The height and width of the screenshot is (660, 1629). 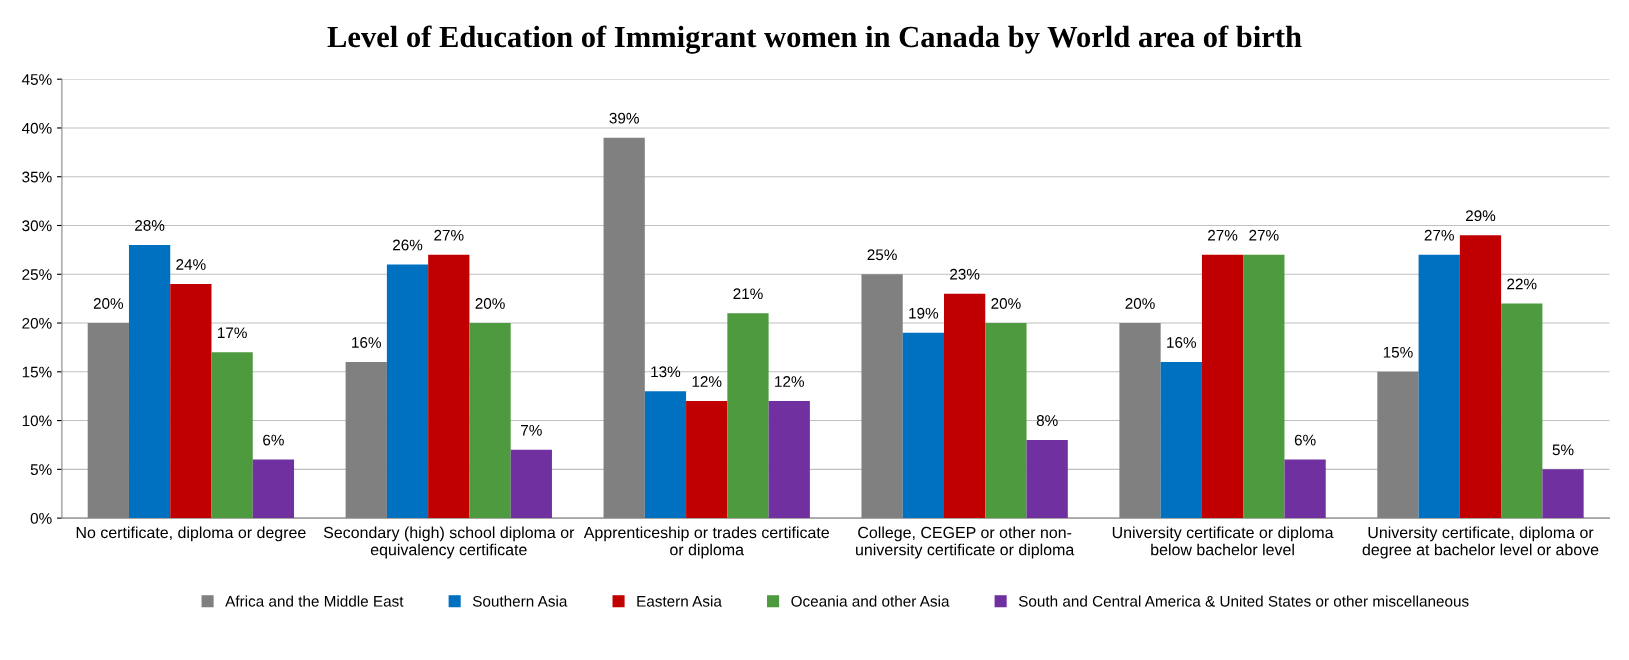 I want to click on data-label: 8%, so click(x=1047, y=420).